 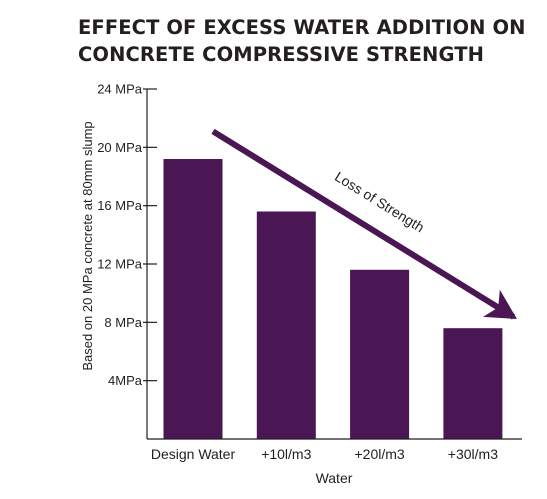 I want to click on y-tick-label-4: 20 MPa, so click(x=120, y=147).